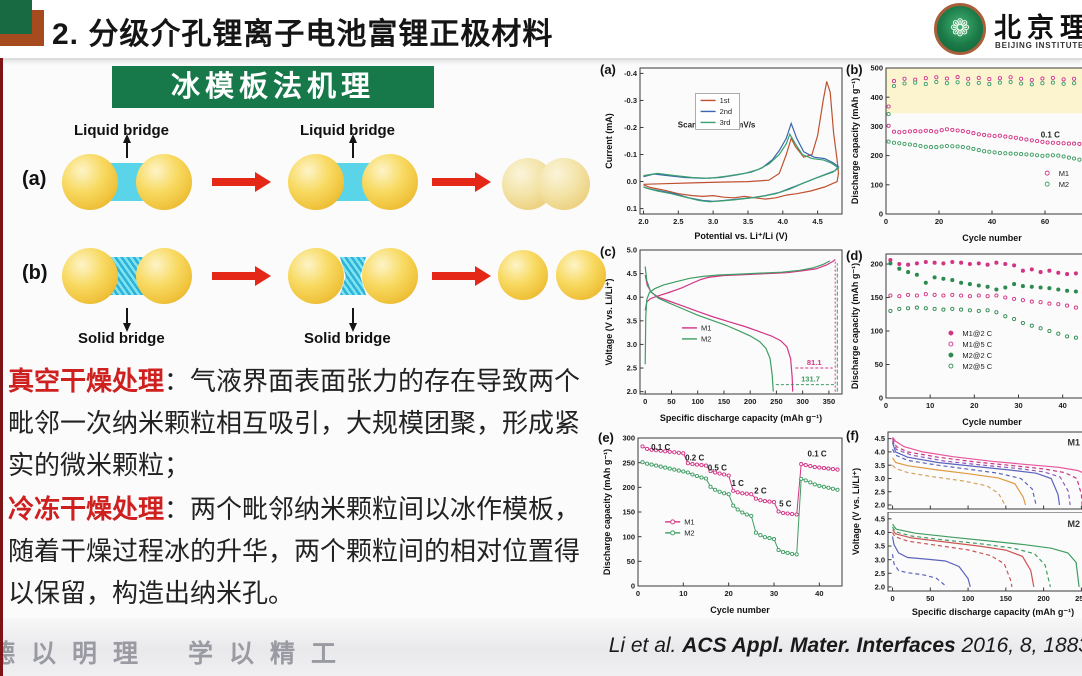 This screenshot has width=1082, height=676. Describe the element at coordinates (609, 321) in the screenshot. I see `svg-text: Voltage (V vs. Li/Li⁺)` at that location.